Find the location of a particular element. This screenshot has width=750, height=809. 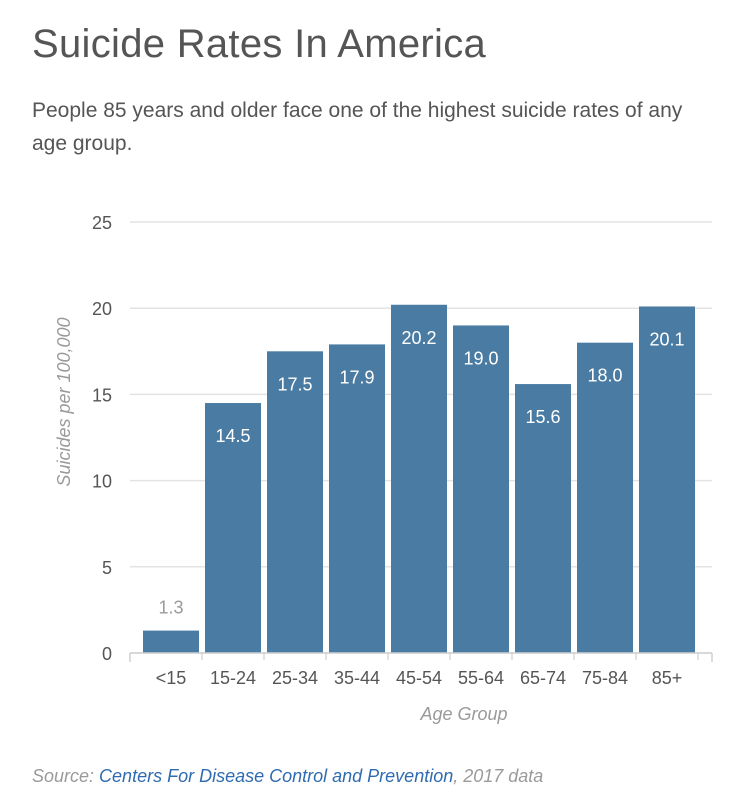

y-tick-label: 10 is located at coordinates (102, 482).